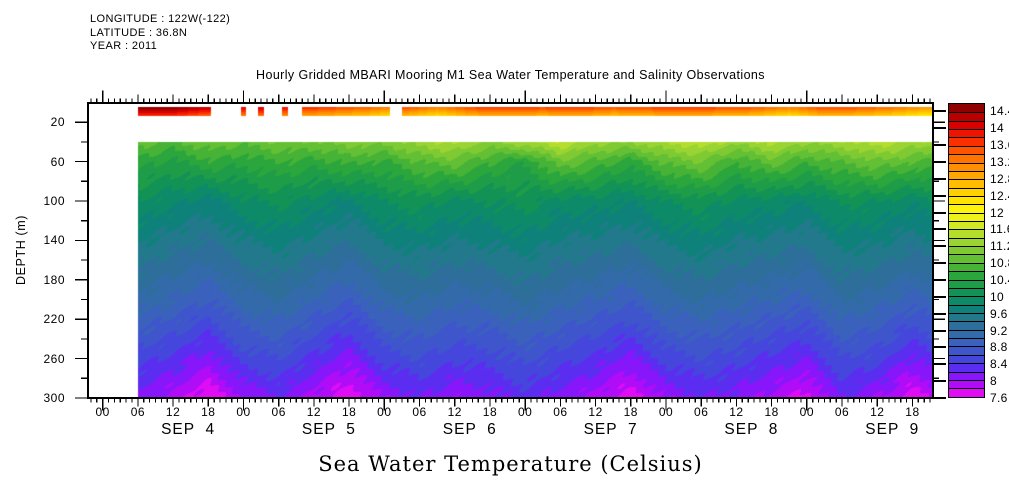  Describe the element at coordinates (997, 128) in the screenshot. I see `colorbar-tick-label: 14` at that location.